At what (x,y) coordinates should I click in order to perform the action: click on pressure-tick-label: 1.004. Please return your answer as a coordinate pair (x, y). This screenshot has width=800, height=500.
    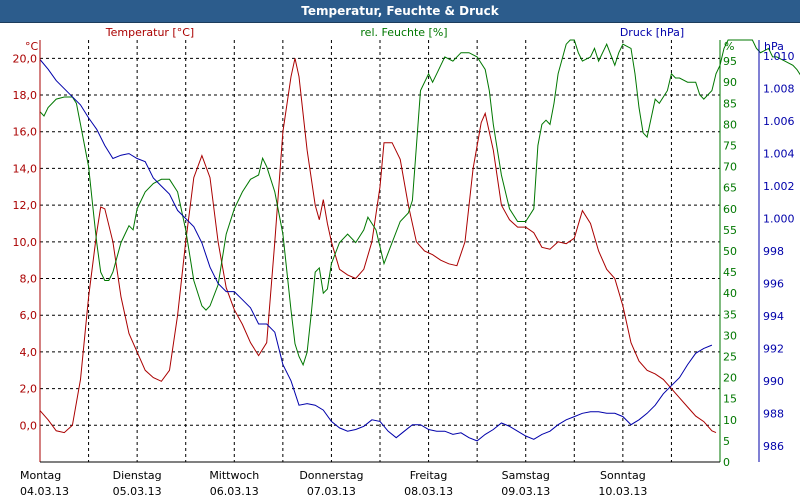
    Looking at the image, I should click on (779, 154).